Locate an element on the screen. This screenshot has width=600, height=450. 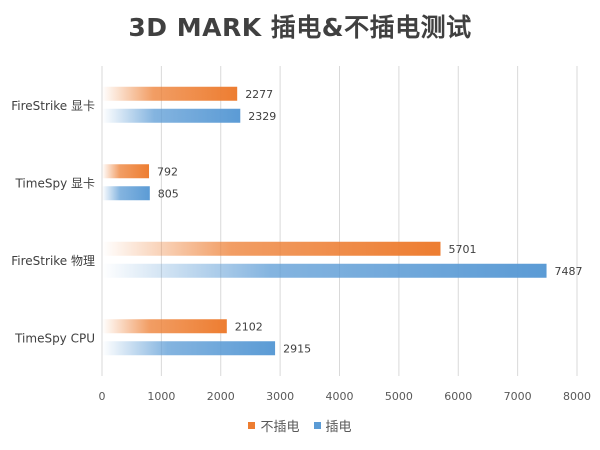
legend: 不插电 插电 is located at coordinates (300, 425).